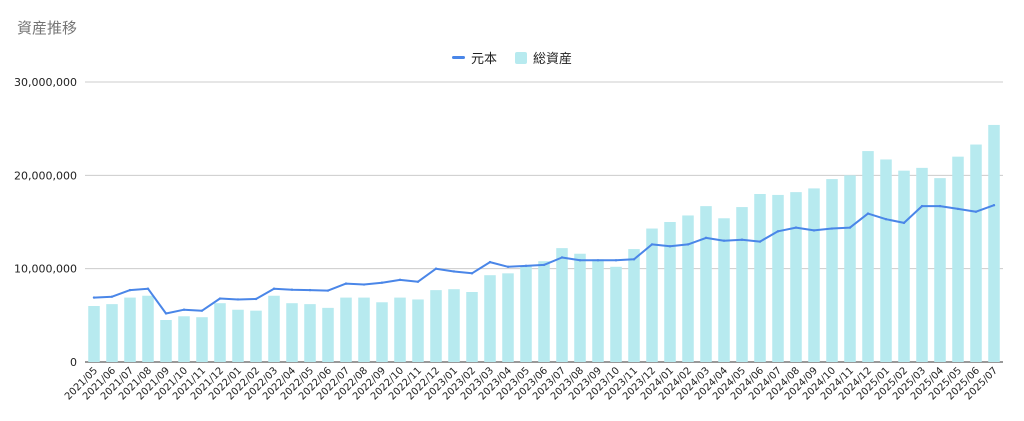 Image resolution: width=1024 pixels, height=421 pixels. Describe the element at coordinates (543, 57) in the screenshot. I see `legend-item-total-assets: 総資産` at that location.